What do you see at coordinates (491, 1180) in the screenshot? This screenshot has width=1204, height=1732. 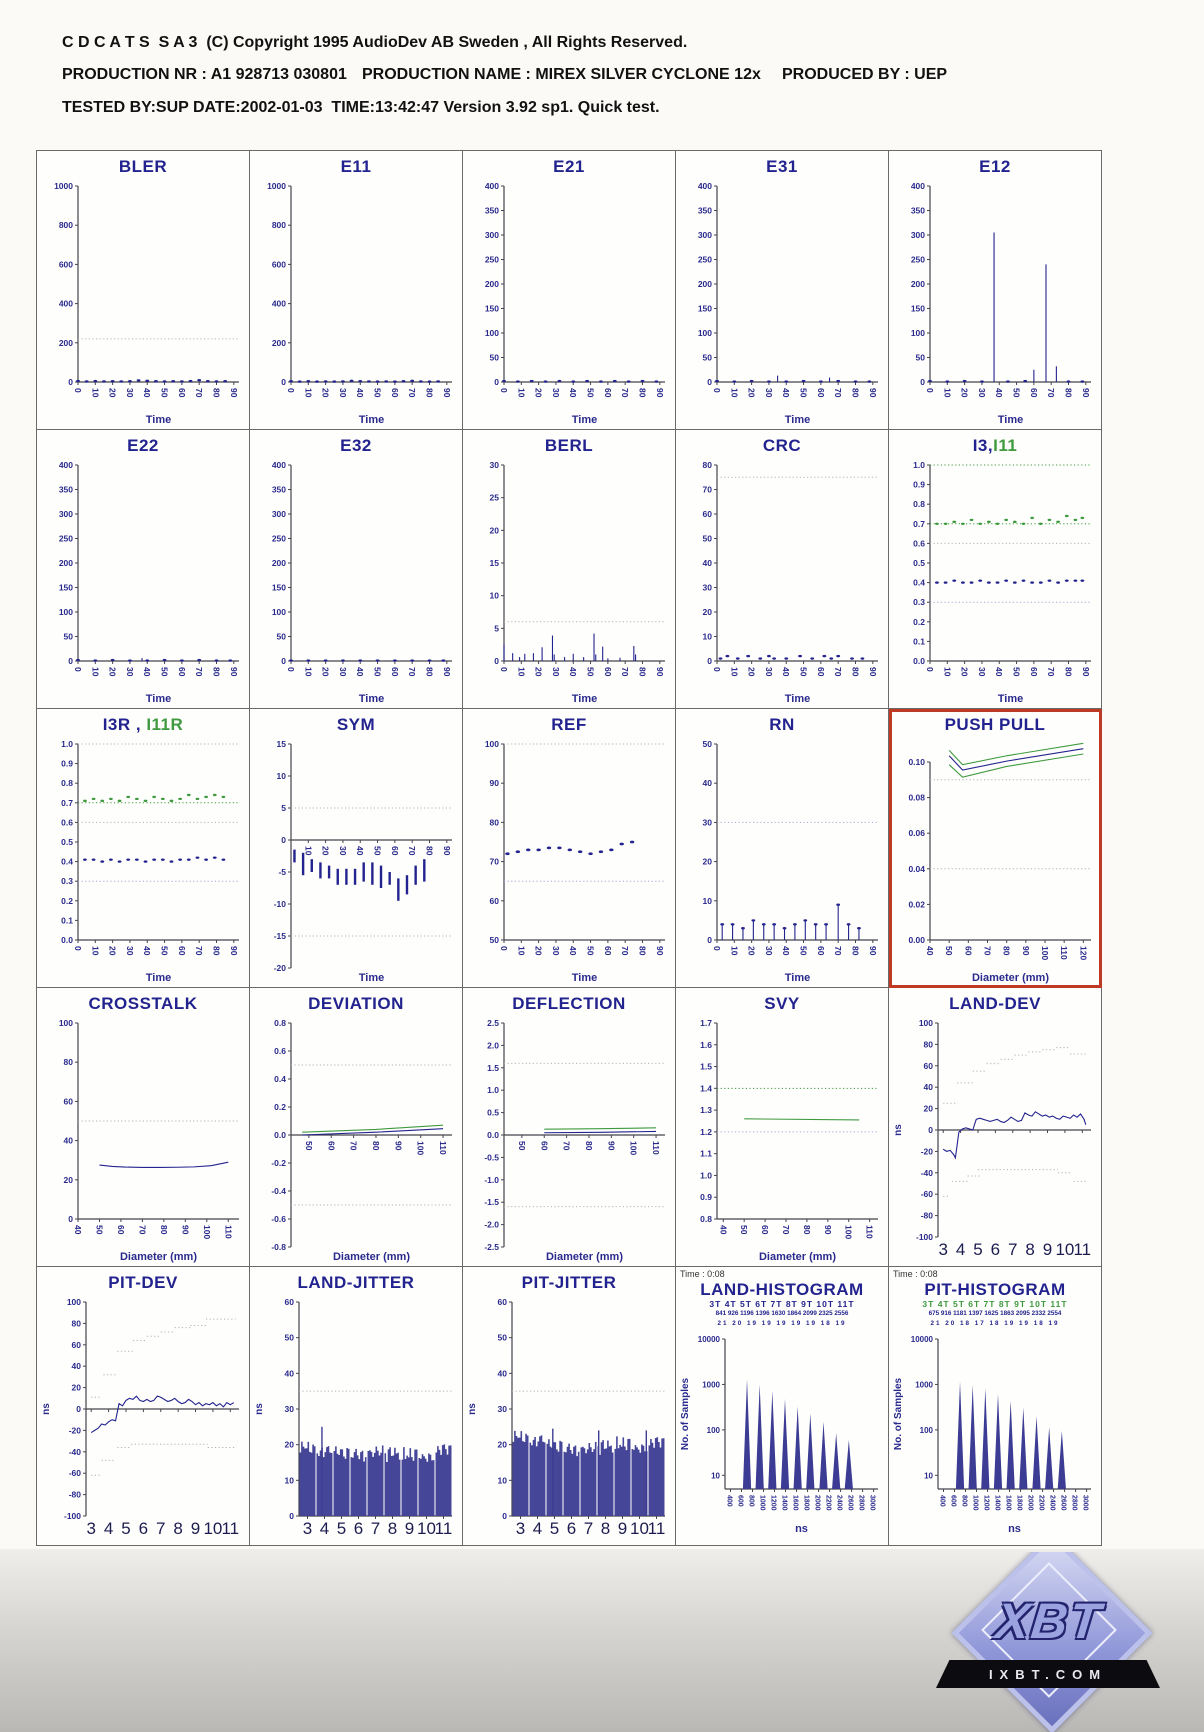 I see `svg-text: -1.0` at bounding box center [491, 1180].